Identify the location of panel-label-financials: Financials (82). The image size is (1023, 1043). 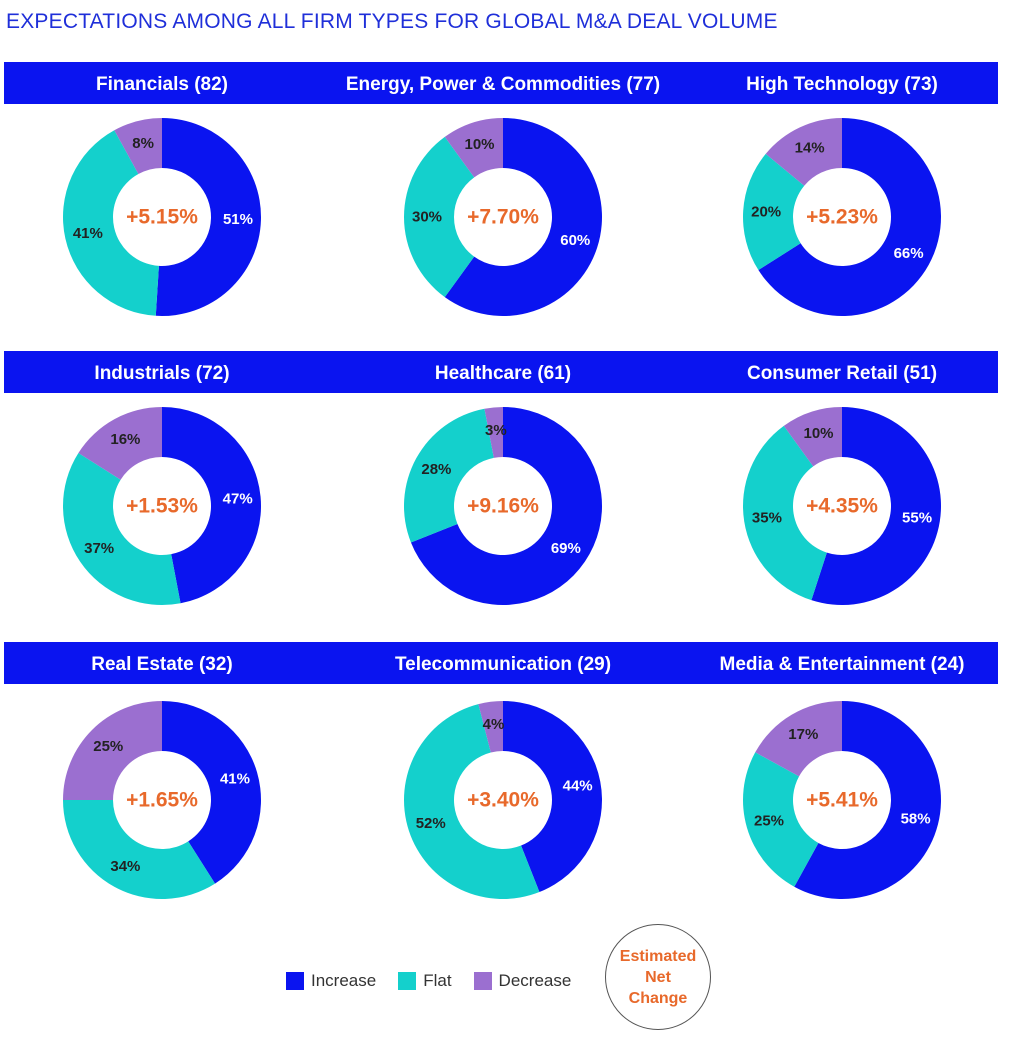
(162, 84).